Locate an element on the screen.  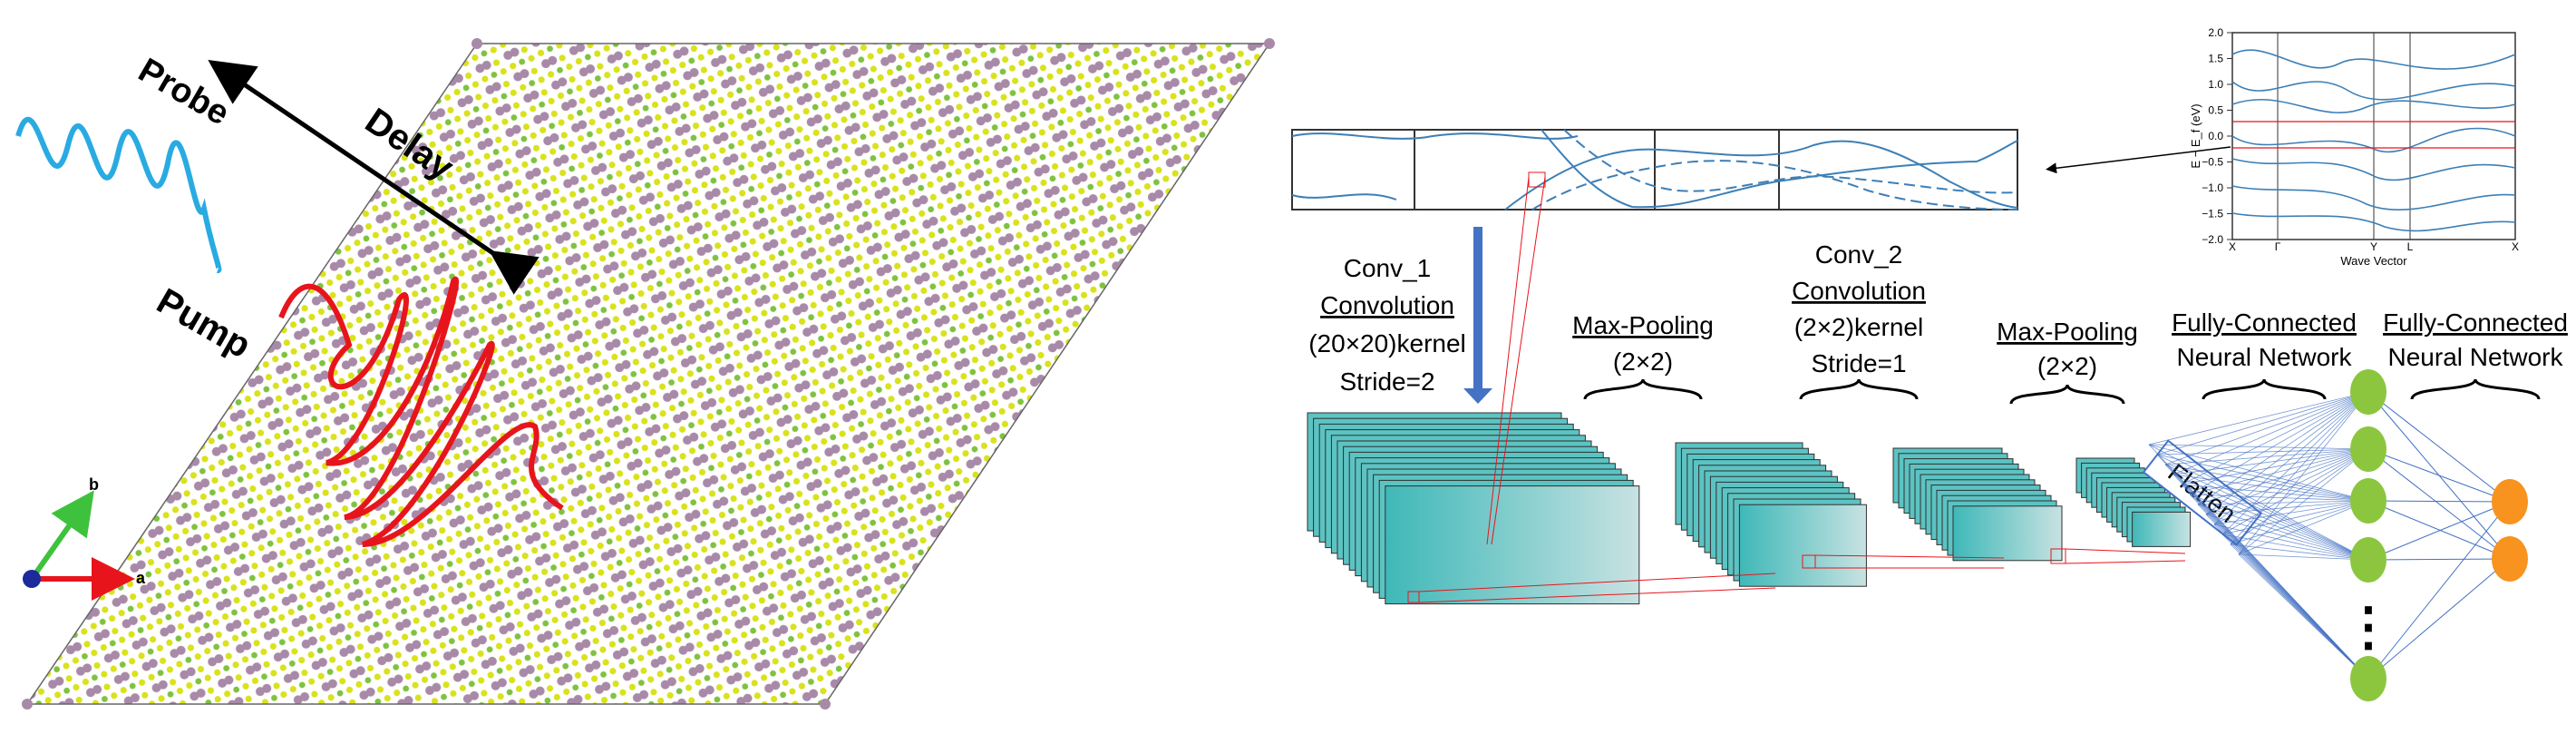
pool2-label-group: Max-Pooling (2×2) is located at coordinates (2067, 361).